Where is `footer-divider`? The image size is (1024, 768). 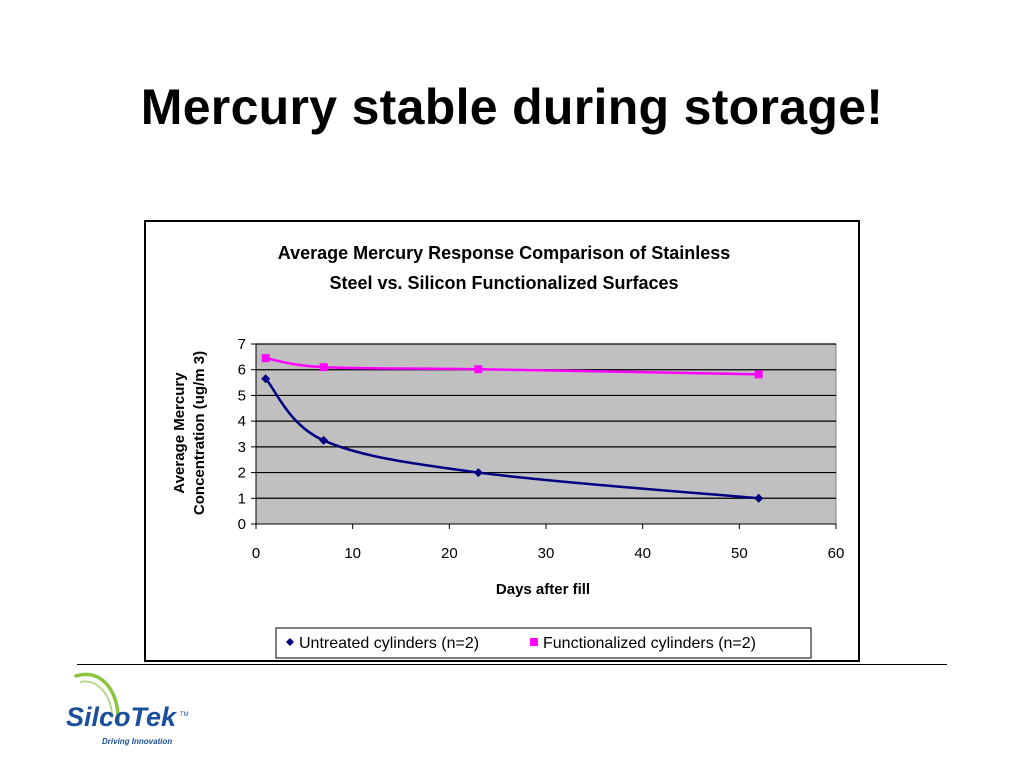
footer-divider is located at coordinates (512, 664).